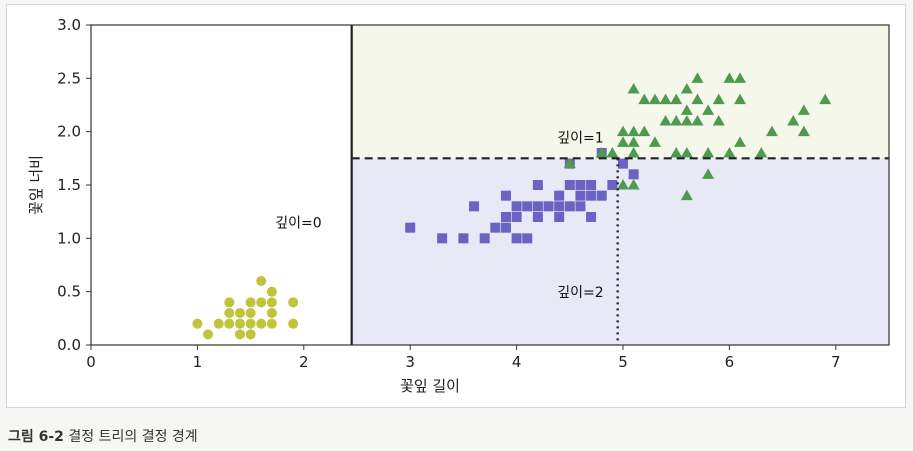  Describe the element at coordinates (836, 362) in the screenshot. I see `x-tick-label-7: 7` at that location.